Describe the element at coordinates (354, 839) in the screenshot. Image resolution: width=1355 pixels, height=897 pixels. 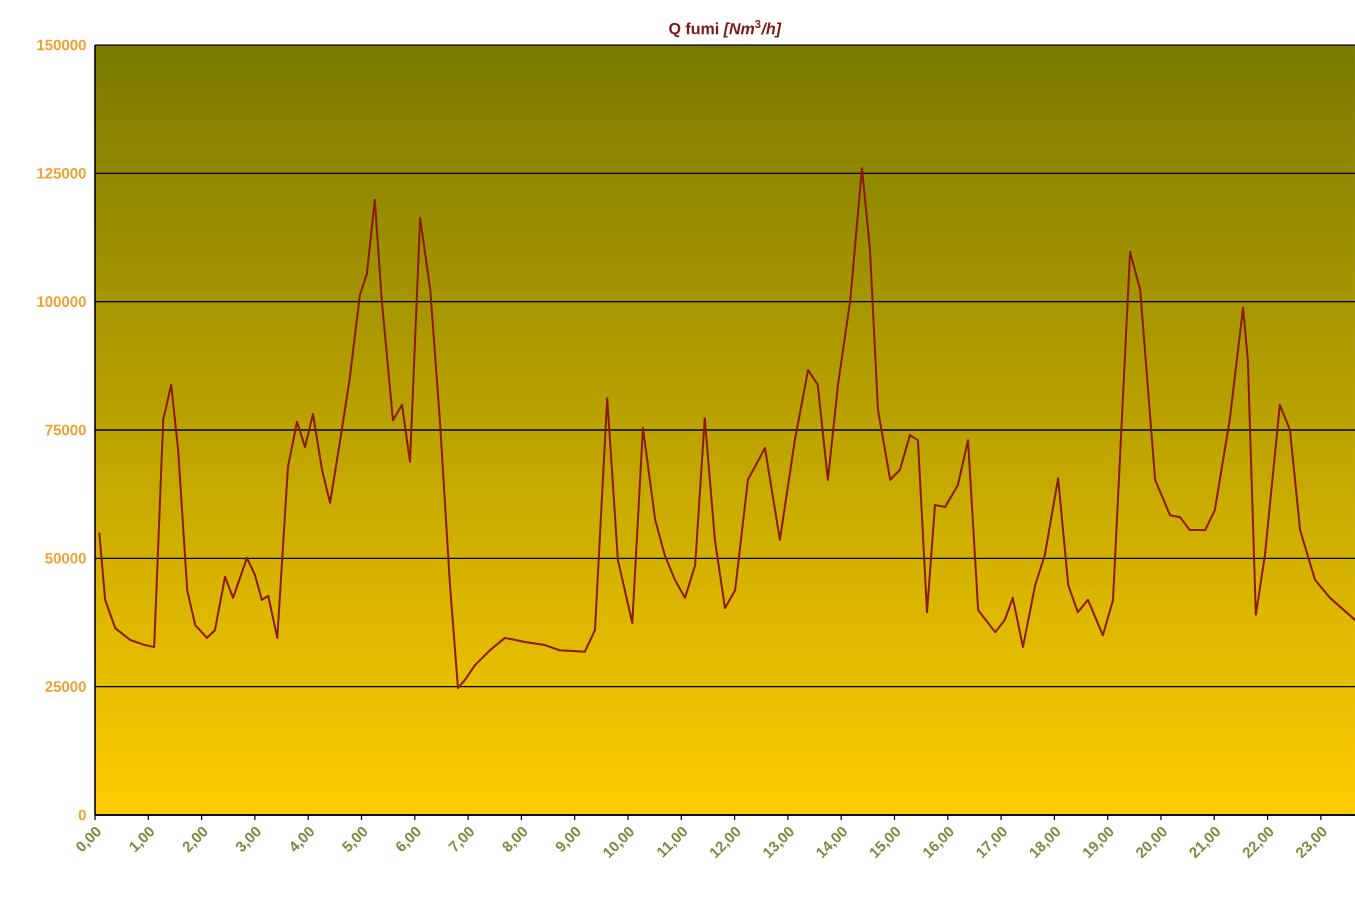
I see `x-tick-label: 5,00` at that location.